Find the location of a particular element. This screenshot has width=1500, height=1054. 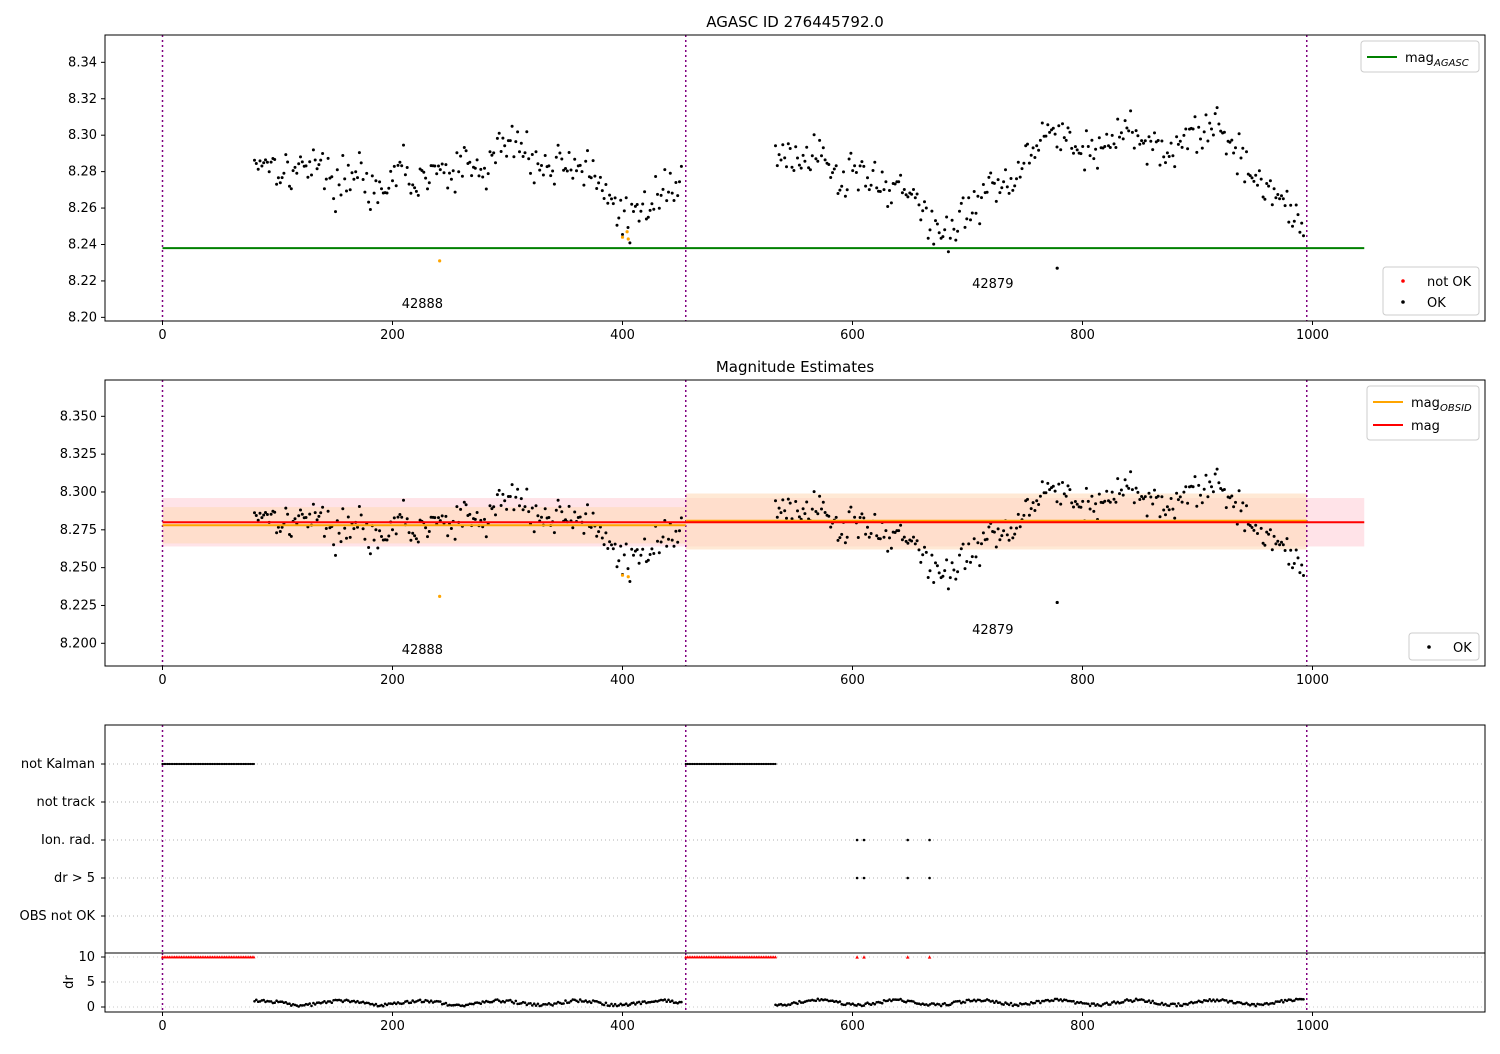

x-tick-label: 600 is located at coordinates (852, 1026).